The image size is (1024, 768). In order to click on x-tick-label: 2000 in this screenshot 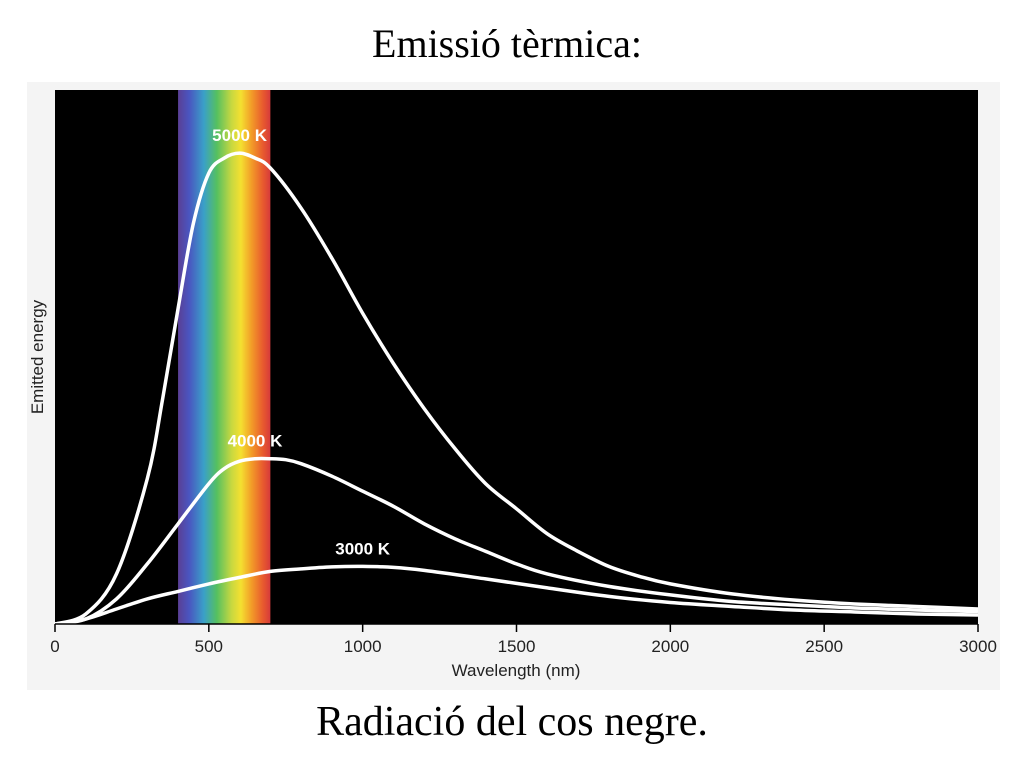, I will do `click(670, 646)`.